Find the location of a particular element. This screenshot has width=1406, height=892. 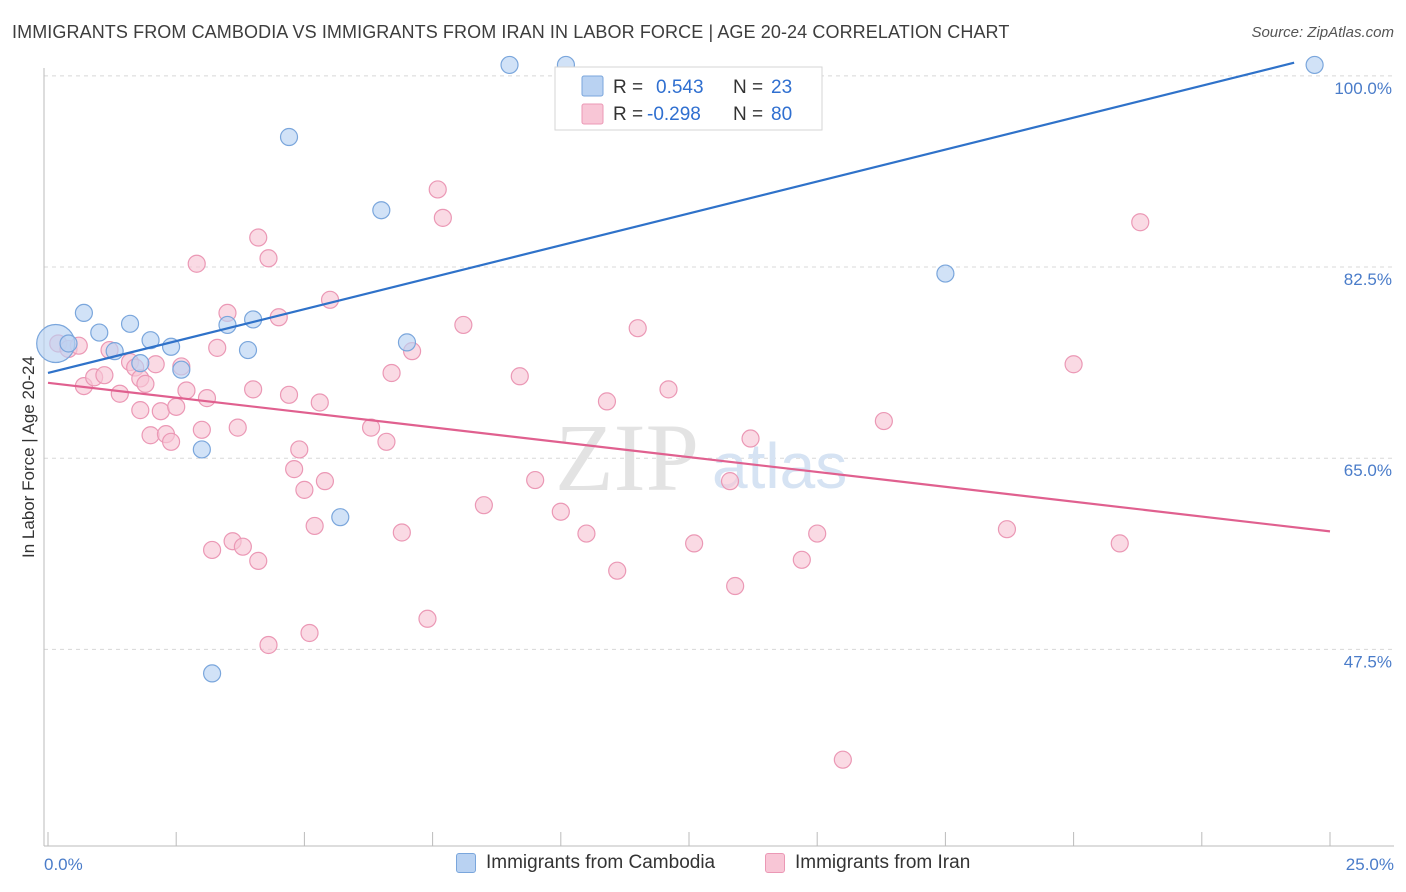

y-tick-label: 100.0% is located at coordinates (1363, 88).